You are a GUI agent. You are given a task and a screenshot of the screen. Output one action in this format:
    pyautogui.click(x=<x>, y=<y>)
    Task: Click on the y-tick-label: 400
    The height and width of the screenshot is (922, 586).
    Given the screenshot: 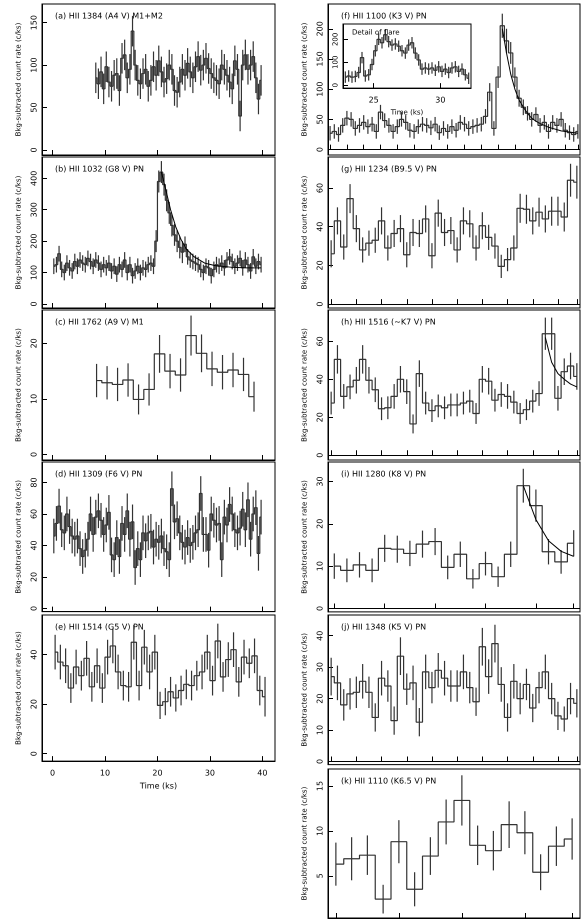 What is the action you would take?
    pyautogui.click(x=34, y=178)
    